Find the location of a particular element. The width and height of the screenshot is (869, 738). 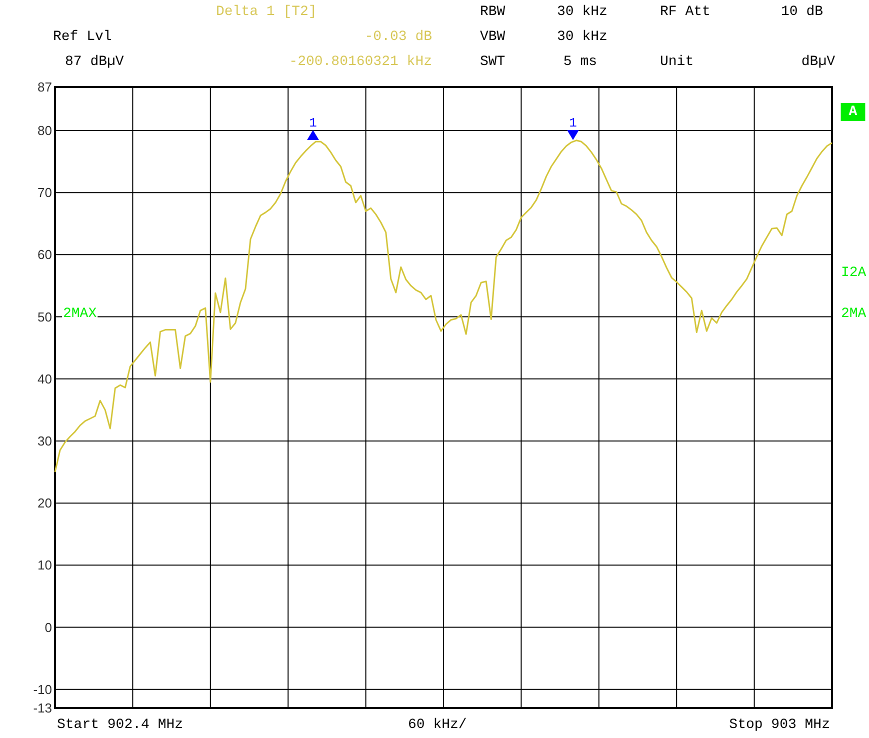

text: SWT is located at coordinates (493, 62).